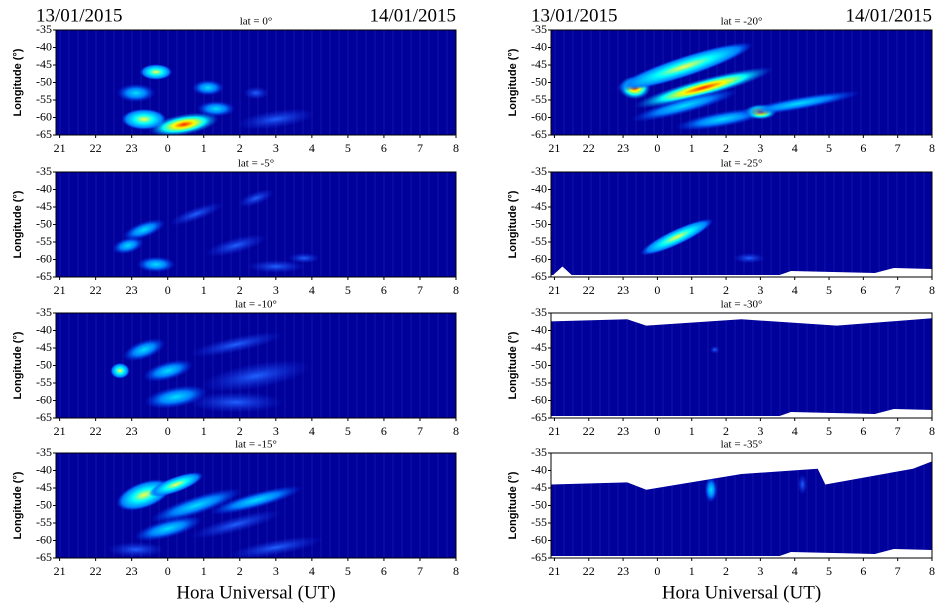  Describe the element at coordinates (256, 305) in the screenshot. I see `panel-title: lat = -10°` at that location.